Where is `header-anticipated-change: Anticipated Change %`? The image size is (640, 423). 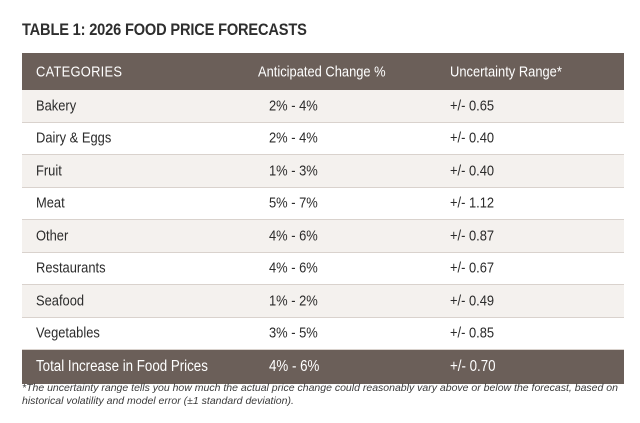
header-anticipated-change: Anticipated Change % is located at coordinates (322, 71).